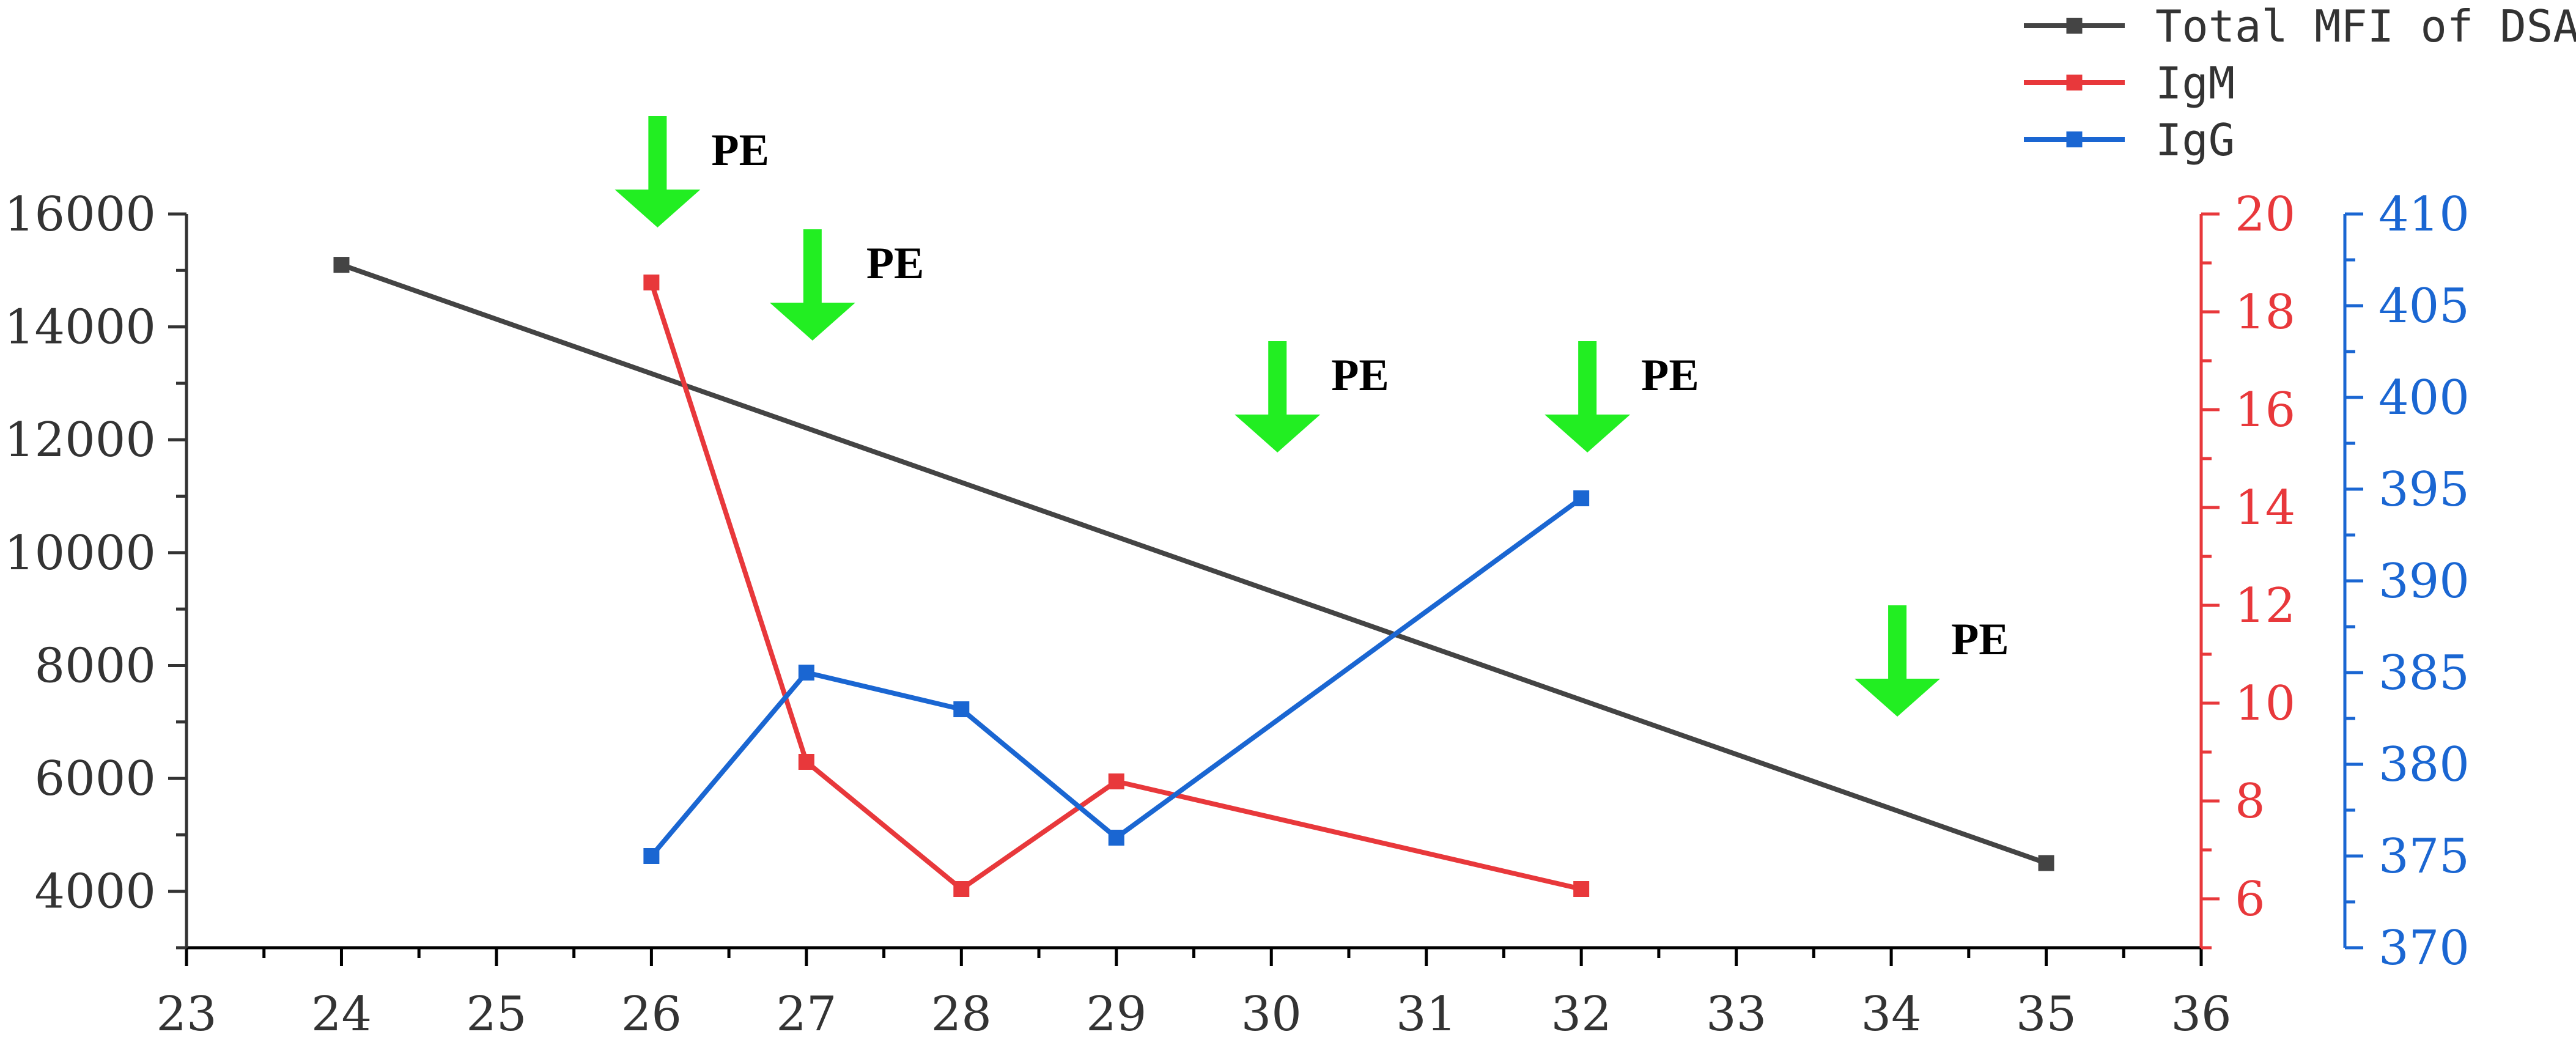 The image size is (2576, 1048). What do you see at coordinates (2195, 140) in the screenshot?
I see `legend-label: IgG` at bounding box center [2195, 140].